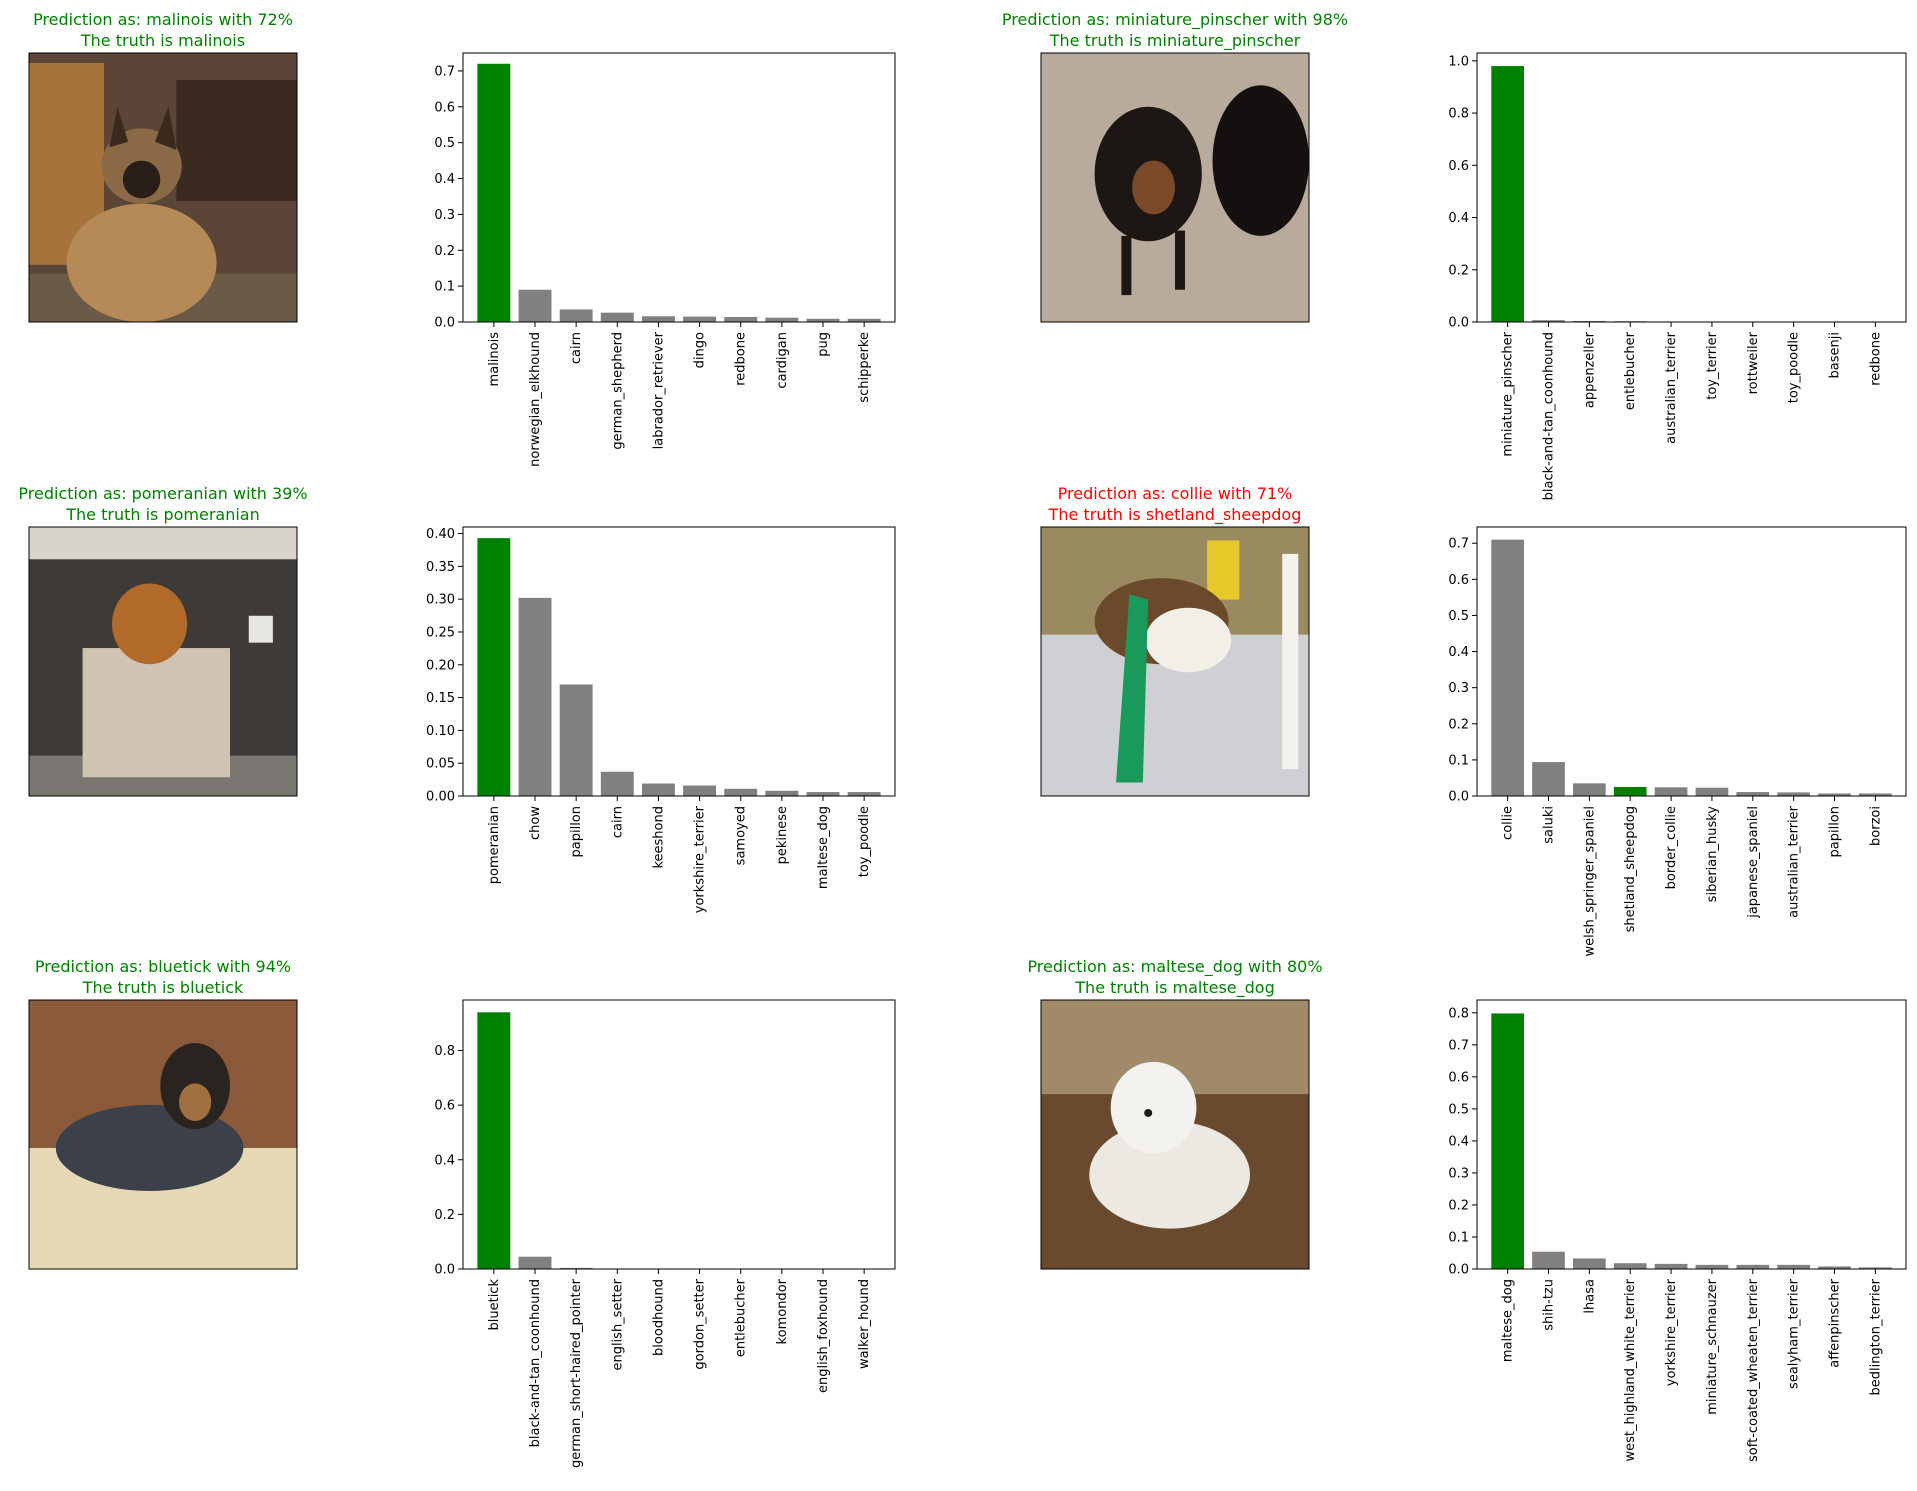  What do you see at coordinates (1549, 416) in the screenshot?
I see `x-tick-label: black-and-tan_coonhound` at bounding box center [1549, 416].